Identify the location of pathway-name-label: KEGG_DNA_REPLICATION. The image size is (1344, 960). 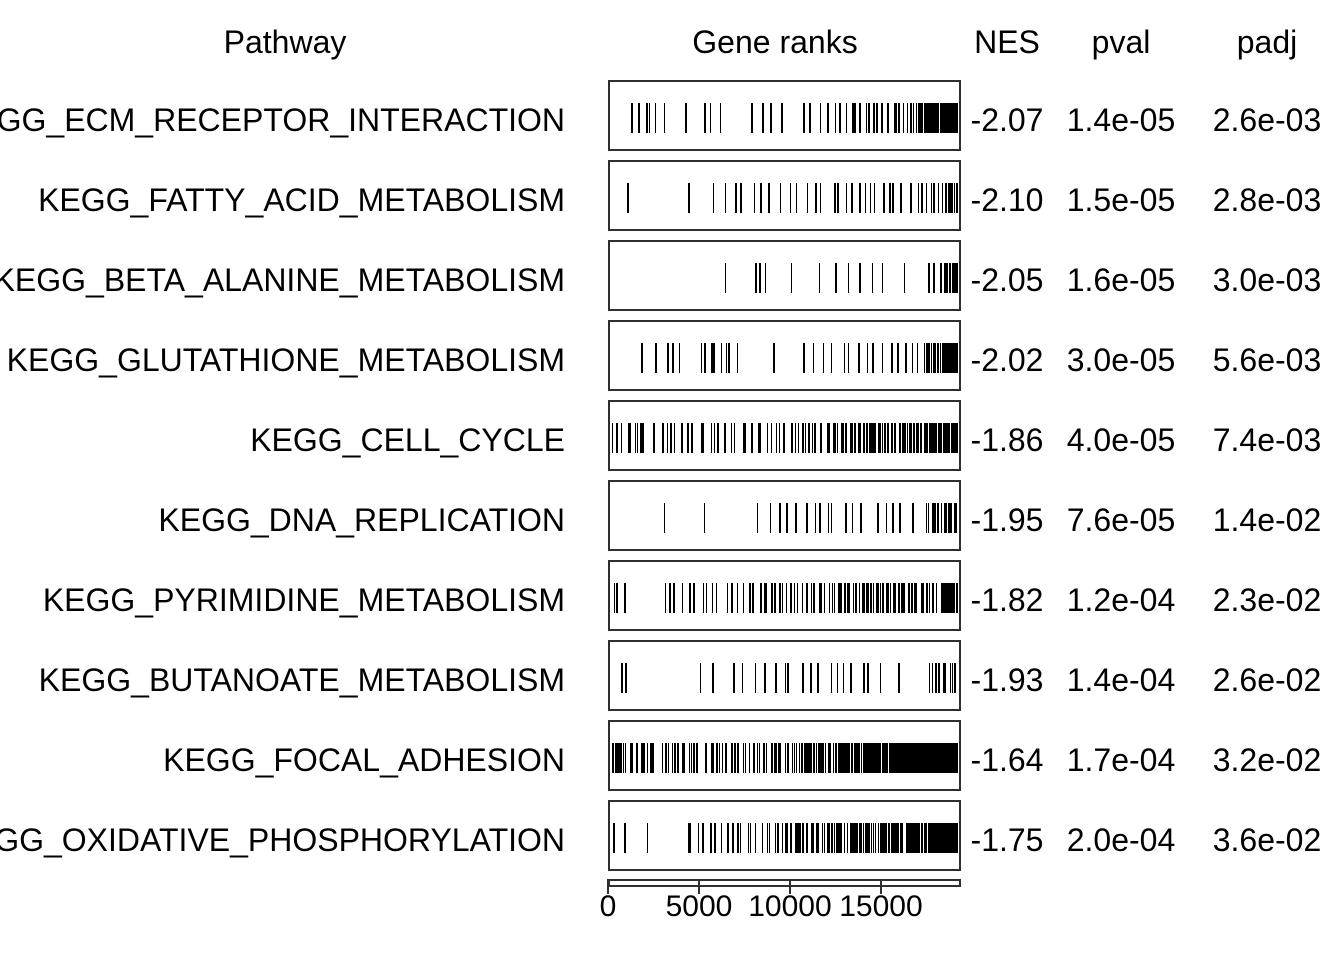
(361, 520).